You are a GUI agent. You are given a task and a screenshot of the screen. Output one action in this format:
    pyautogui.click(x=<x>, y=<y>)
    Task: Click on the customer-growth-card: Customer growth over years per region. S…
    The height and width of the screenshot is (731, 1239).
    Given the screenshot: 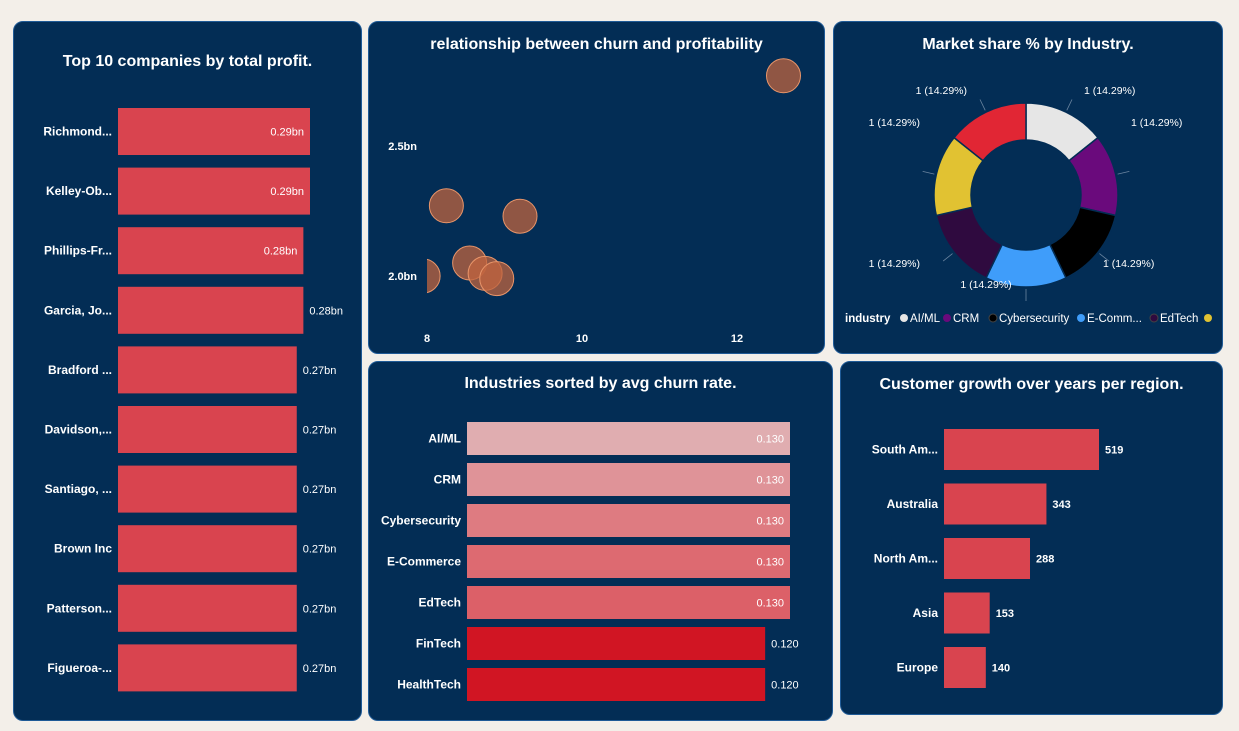 What is the action you would take?
    pyautogui.click(x=1031, y=538)
    